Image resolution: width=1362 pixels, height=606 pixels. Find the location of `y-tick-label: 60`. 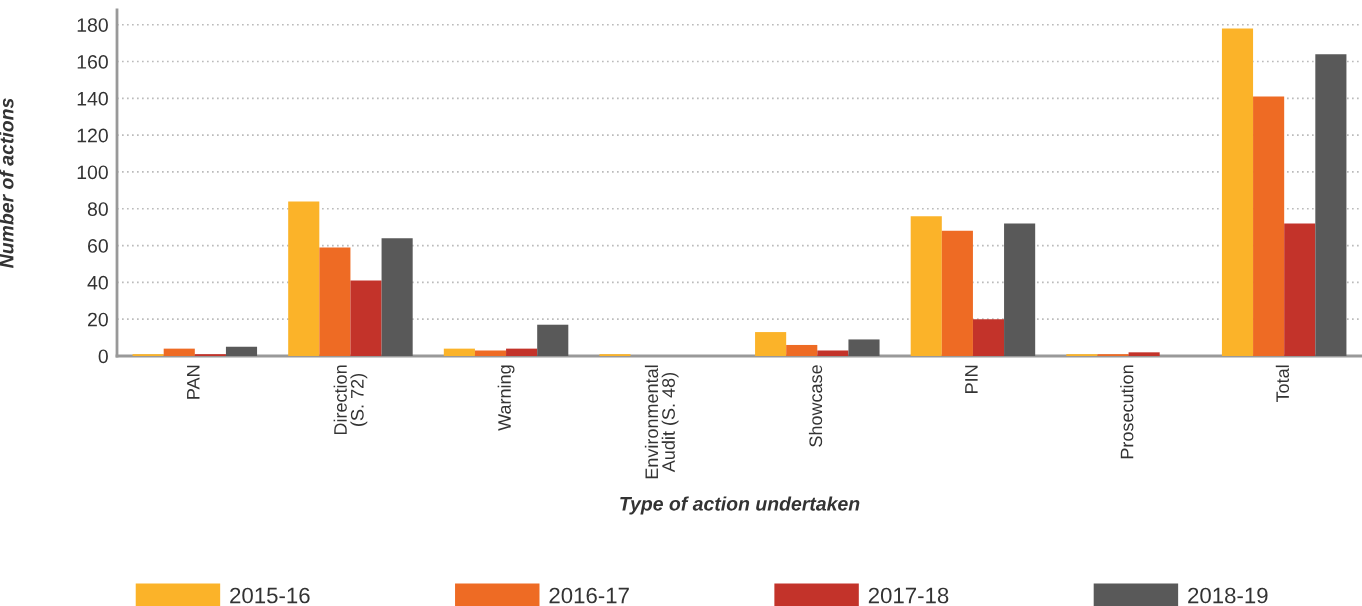

y-tick-label: 60 is located at coordinates (98, 246).